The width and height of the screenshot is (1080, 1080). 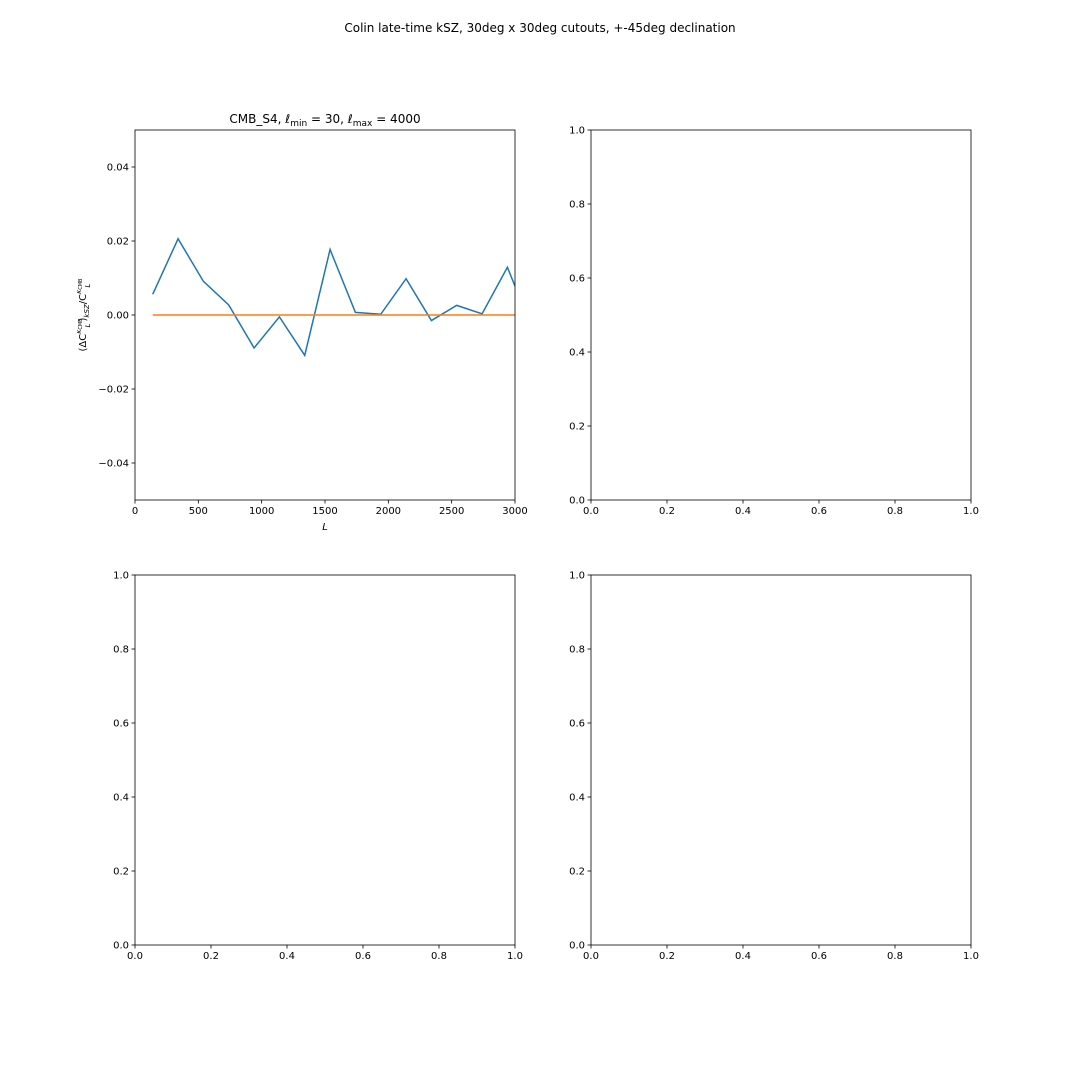 I want to click on panel-bottom-right: 0.0 0.2 0.4 0.6 0.8 1.0 0.0 0.2 0.4 0.6 0.8 1.0, so click(x=774, y=767).